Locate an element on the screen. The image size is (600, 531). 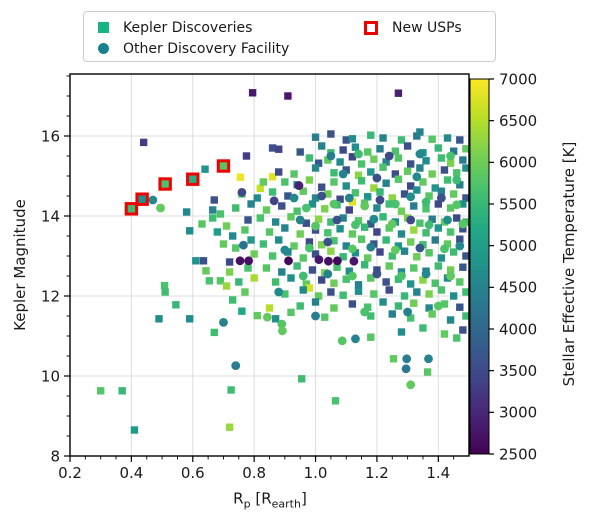
y-axis-label: Kepler Magnitude is located at coordinates (20, 265).